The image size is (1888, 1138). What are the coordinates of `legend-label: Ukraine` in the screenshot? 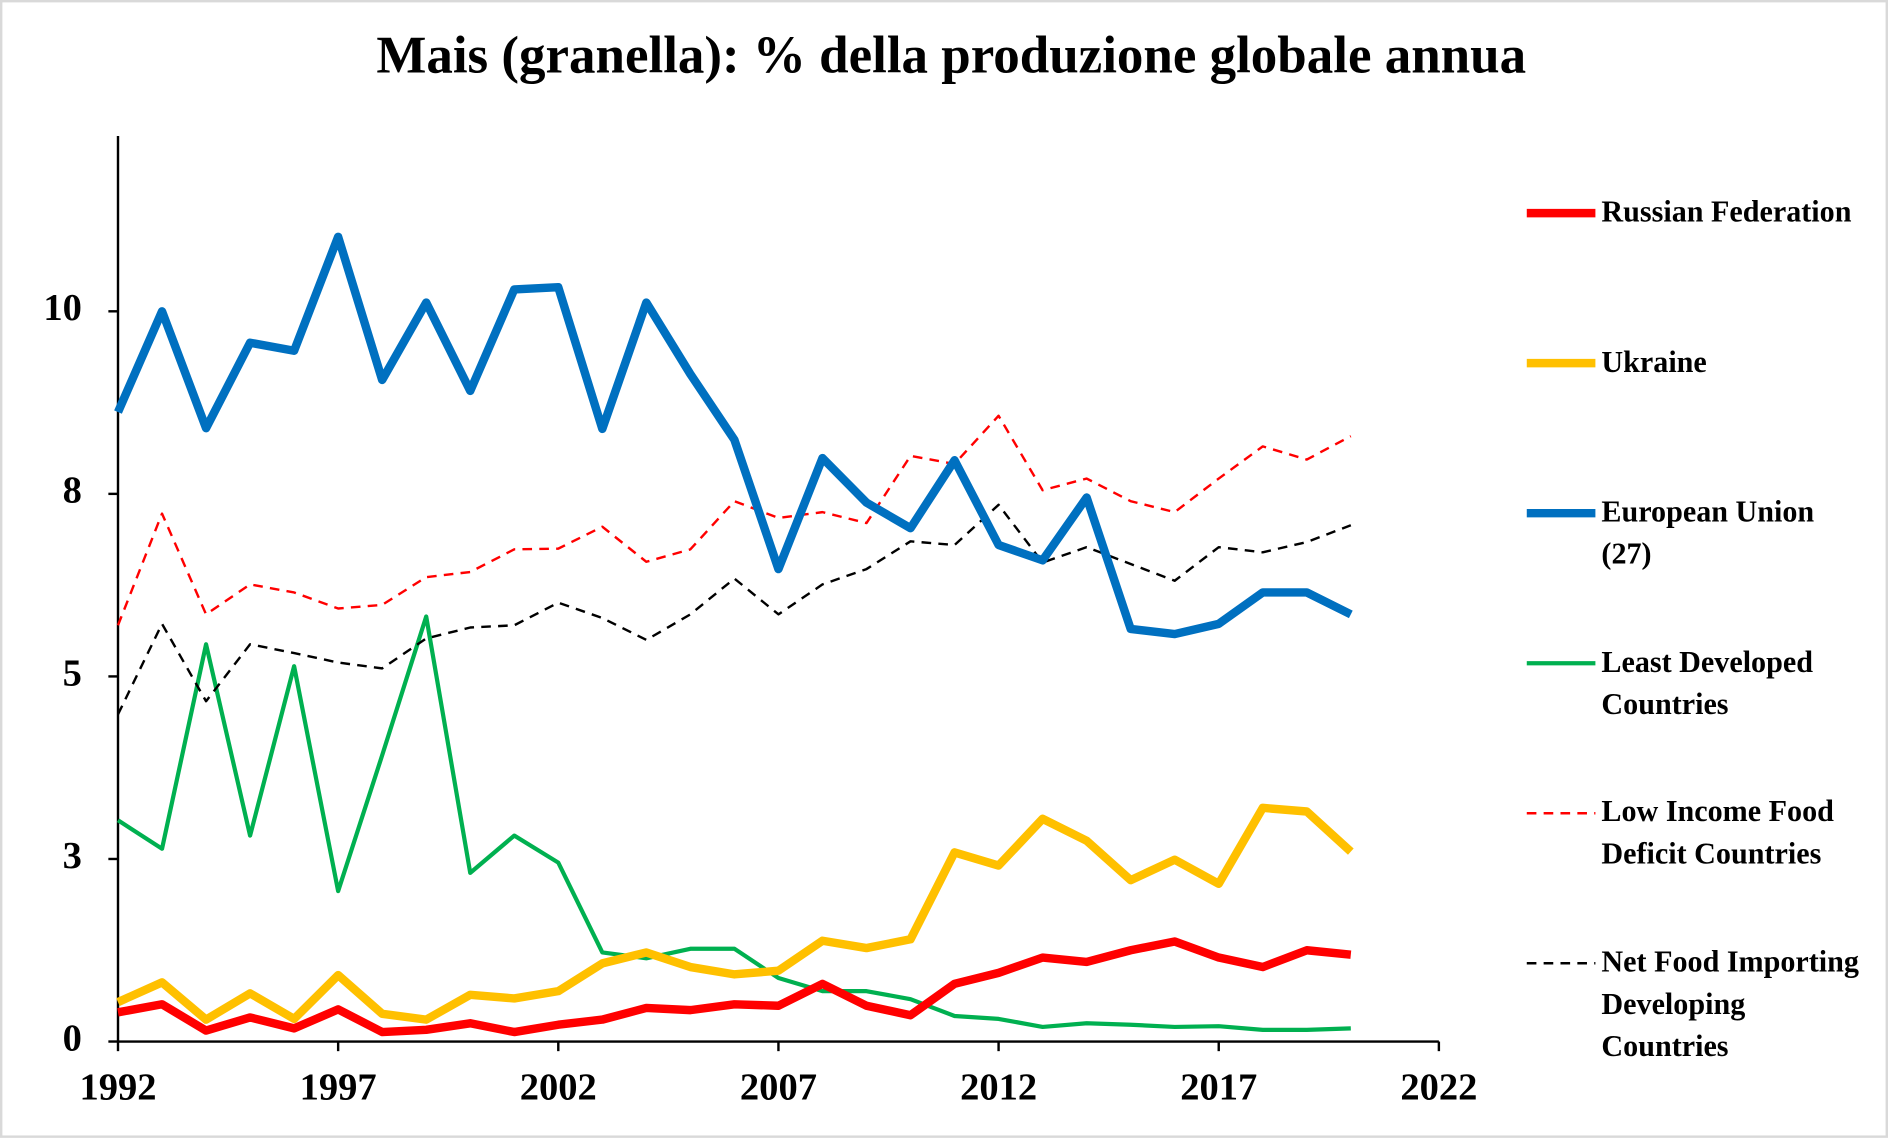 It's located at (1654, 362).